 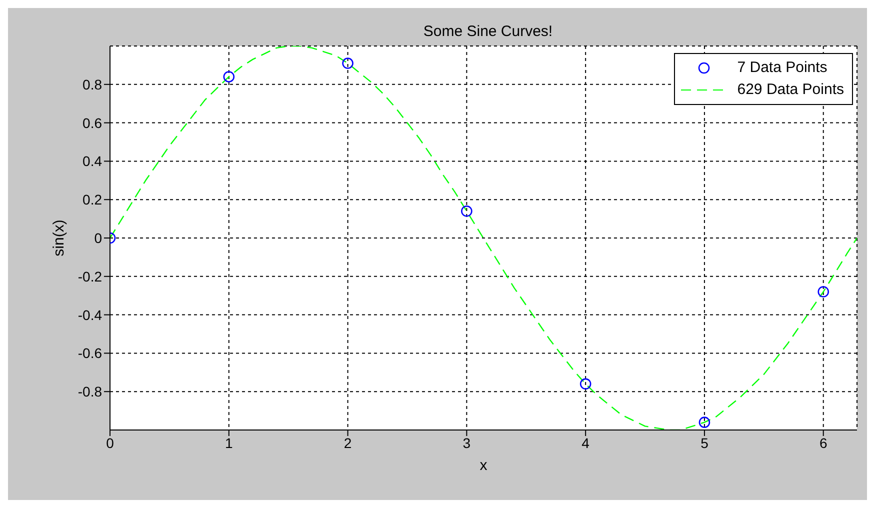 What do you see at coordinates (704, 442) in the screenshot?
I see `x-tick-label: 5` at bounding box center [704, 442].